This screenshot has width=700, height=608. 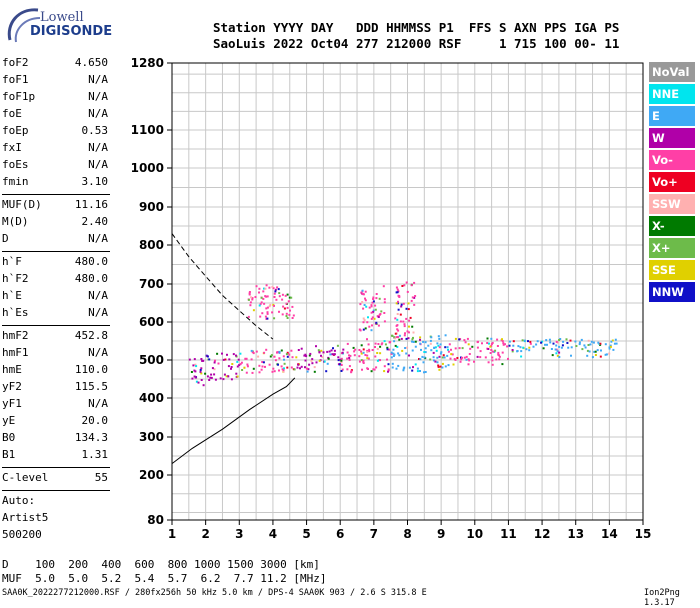 What do you see at coordinates (71, 31) in the screenshot?
I see `logo-digisonde-text: DIGISONDE` at bounding box center [71, 31].